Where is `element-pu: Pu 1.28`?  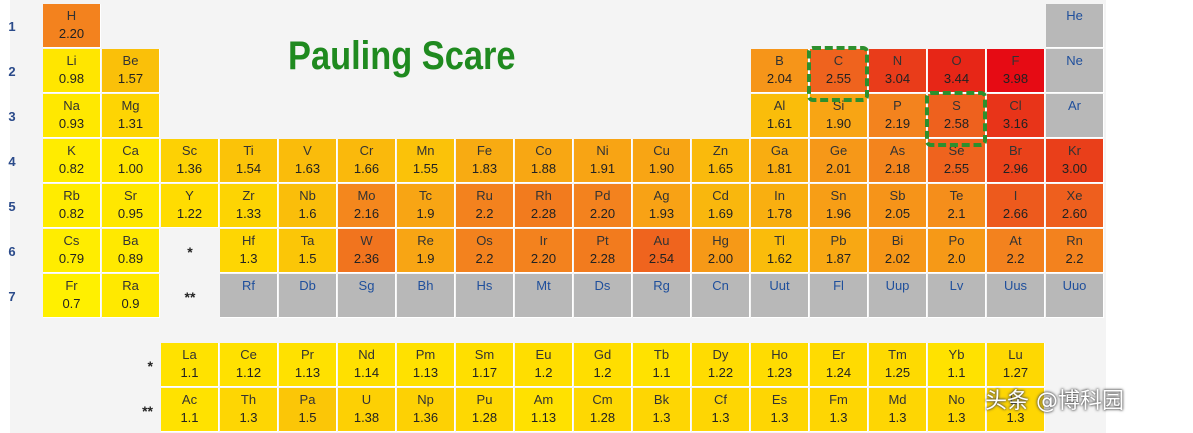
element-pu: Pu 1.28 is located at coordinates (485, 410).